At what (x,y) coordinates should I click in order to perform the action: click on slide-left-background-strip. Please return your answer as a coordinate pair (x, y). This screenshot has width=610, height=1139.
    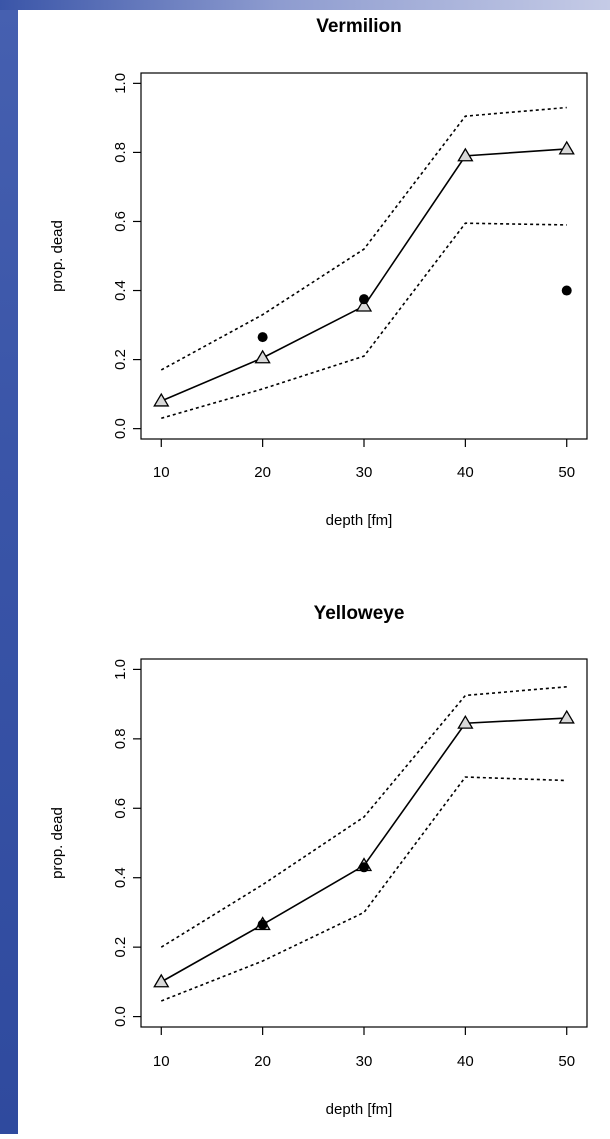
    Looking at the image, I should click on (9, 567).